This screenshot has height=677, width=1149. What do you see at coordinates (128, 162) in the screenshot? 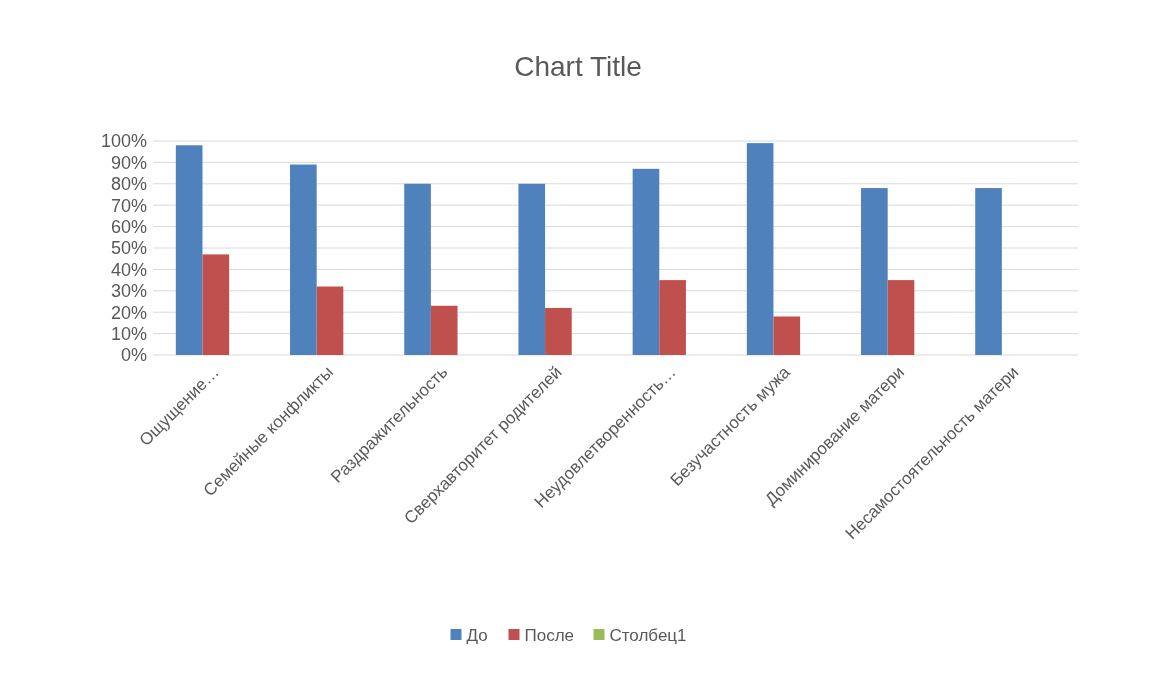
I see `y-tick-label: 90%` at bounding box center [128, 162].